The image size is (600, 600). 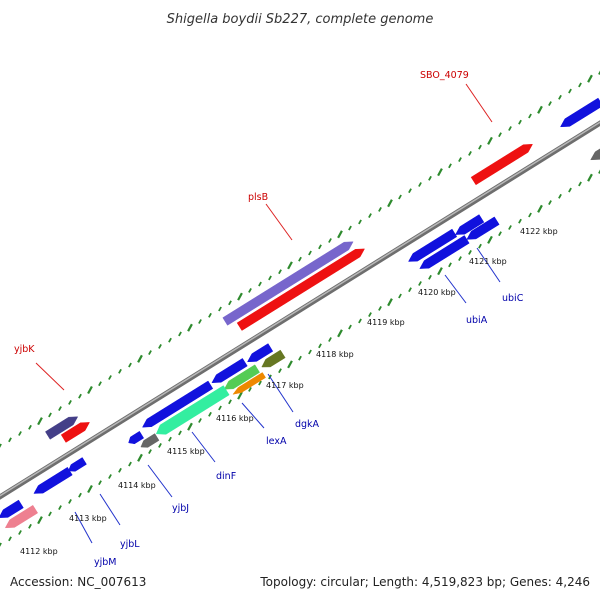 I want to click on map-title: Shigella boydii Sb227, complete genome, so click(x=300, y=19).